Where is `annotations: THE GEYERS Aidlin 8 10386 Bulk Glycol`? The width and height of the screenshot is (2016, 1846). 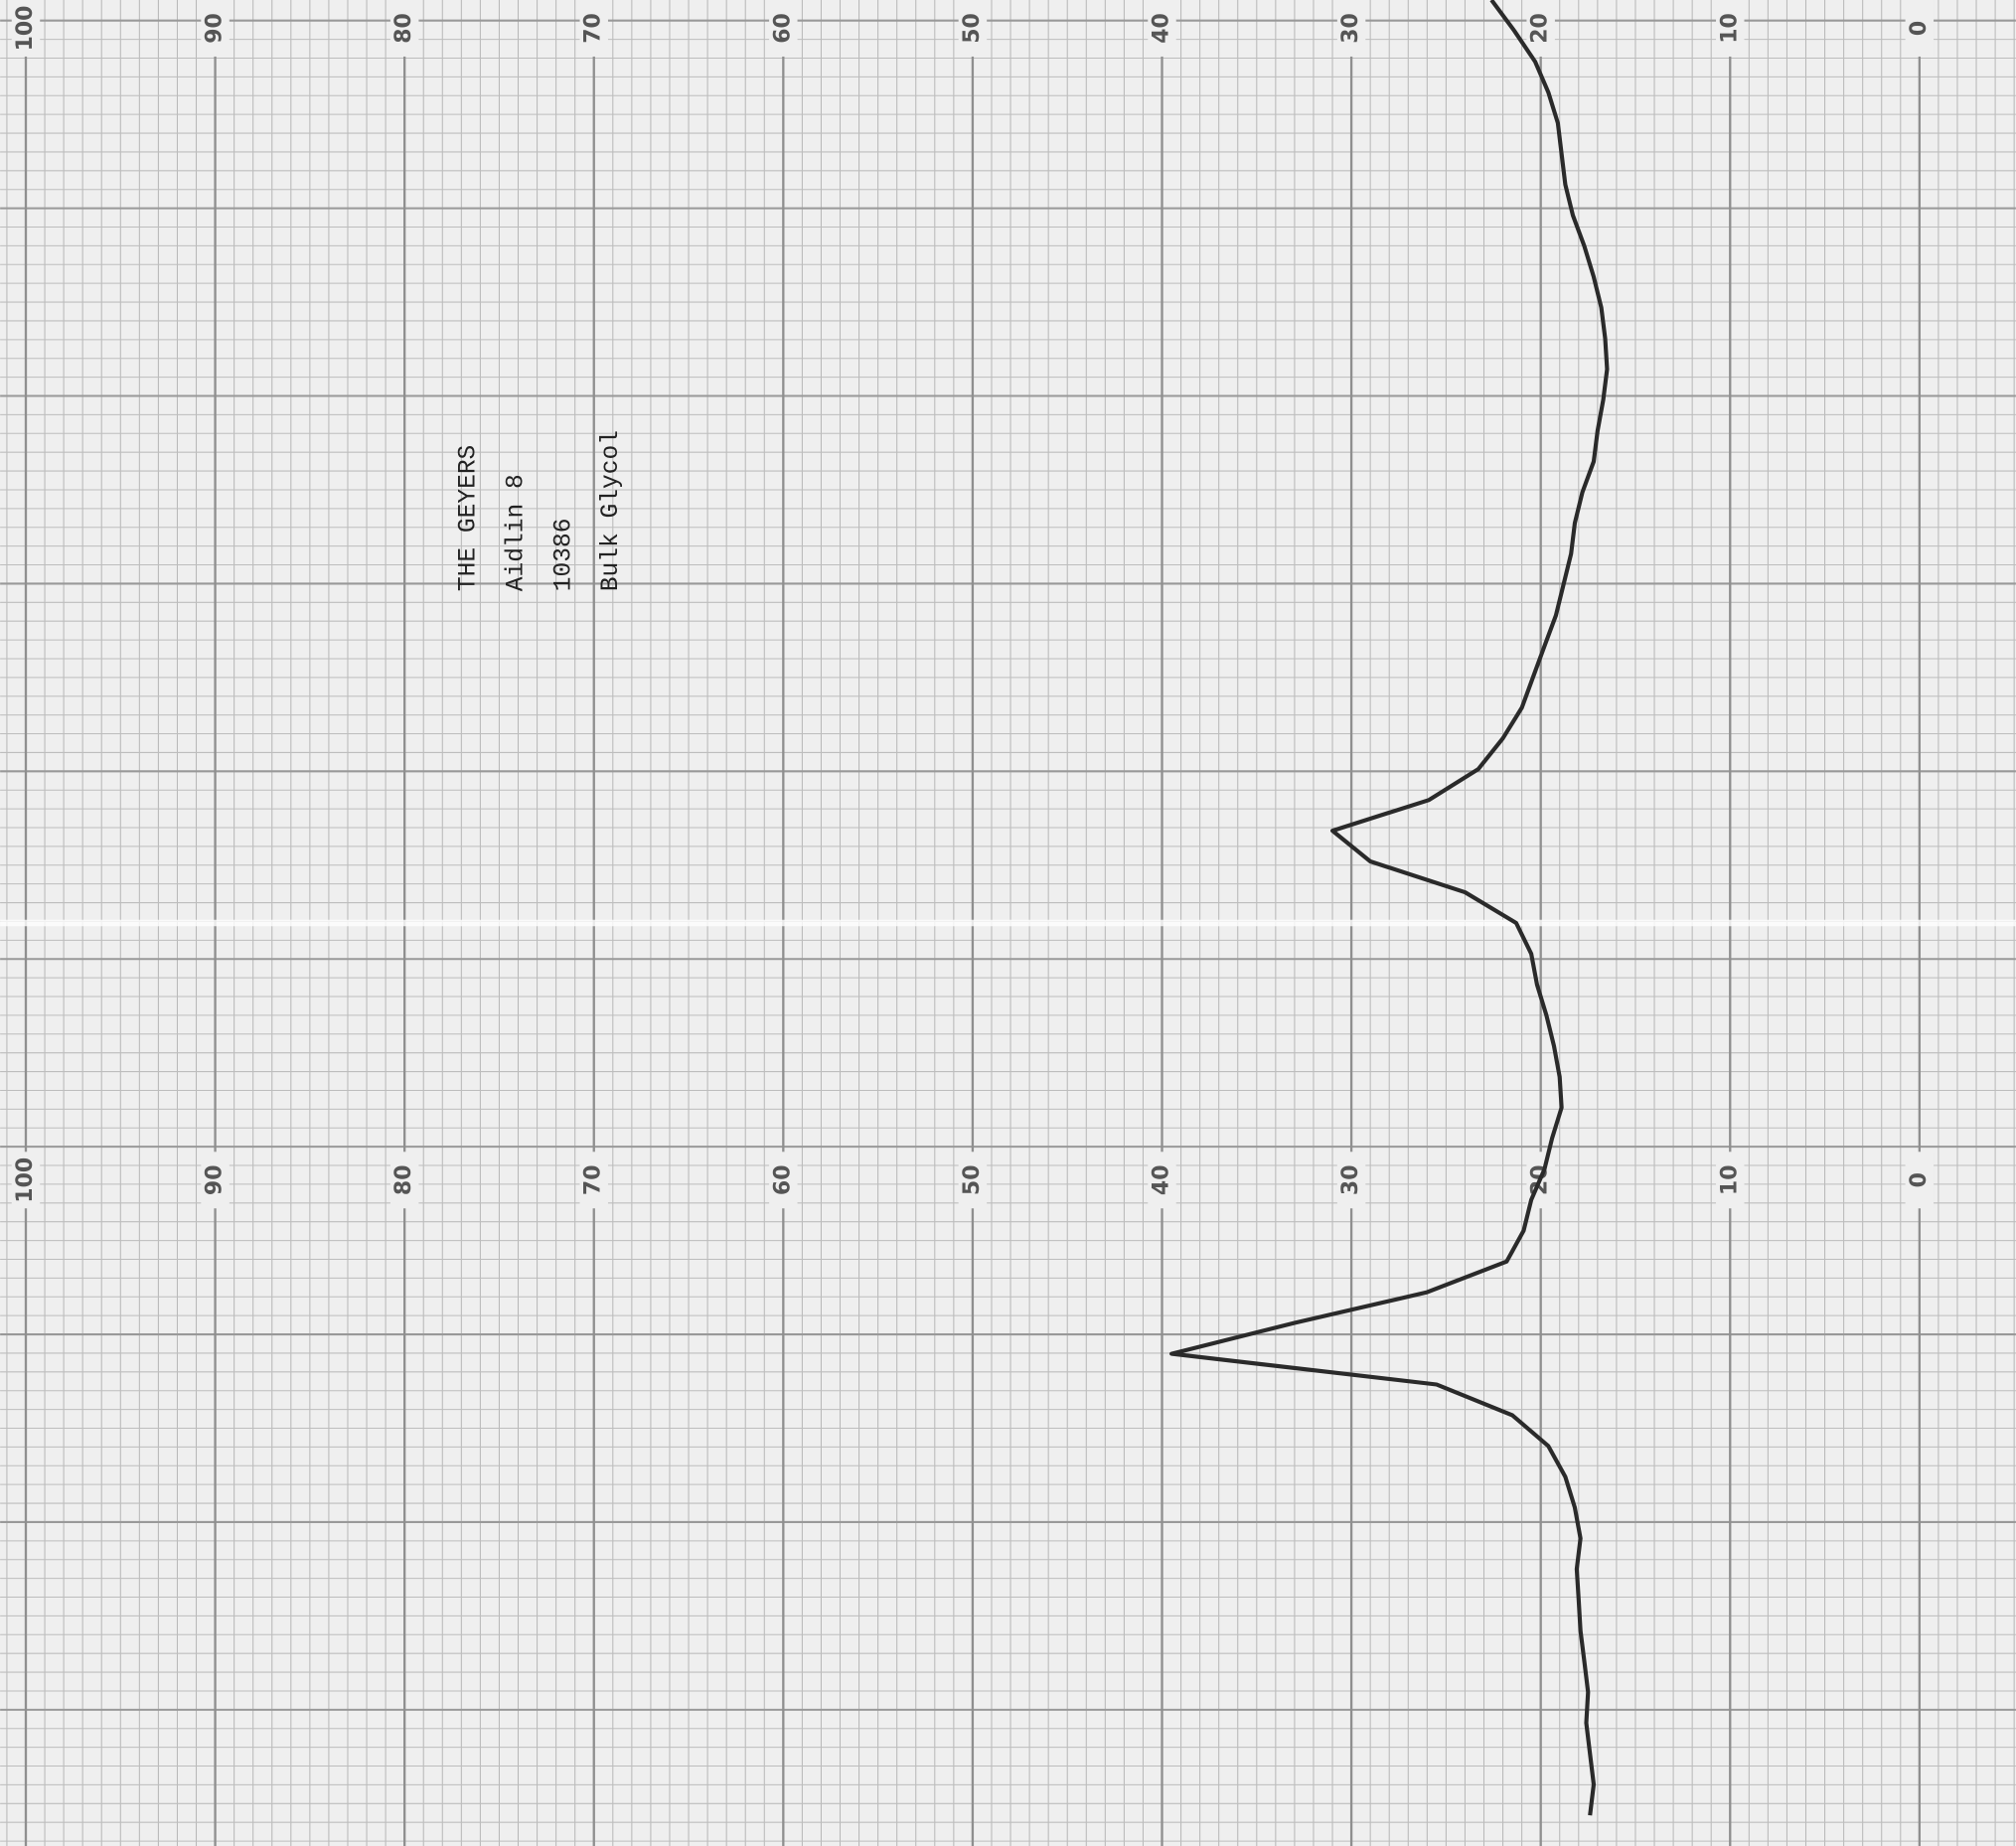
annotations: THE GEYERS Aidlin 8 10386 Bulk Glycol is located at coordinates (541, 510).